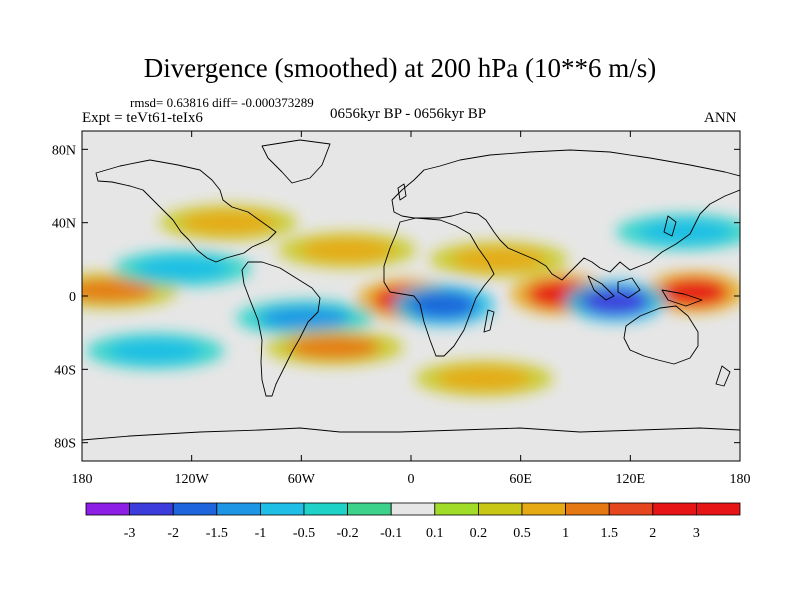 This screenshot has height=600, width=800. I want to click on coast-new-guinea, so click(682, 298).